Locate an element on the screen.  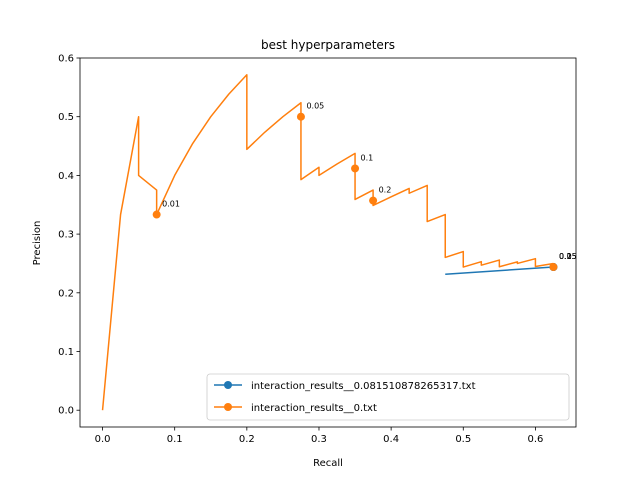
x-axis-label: Recall is located at coordinates (328, 463).